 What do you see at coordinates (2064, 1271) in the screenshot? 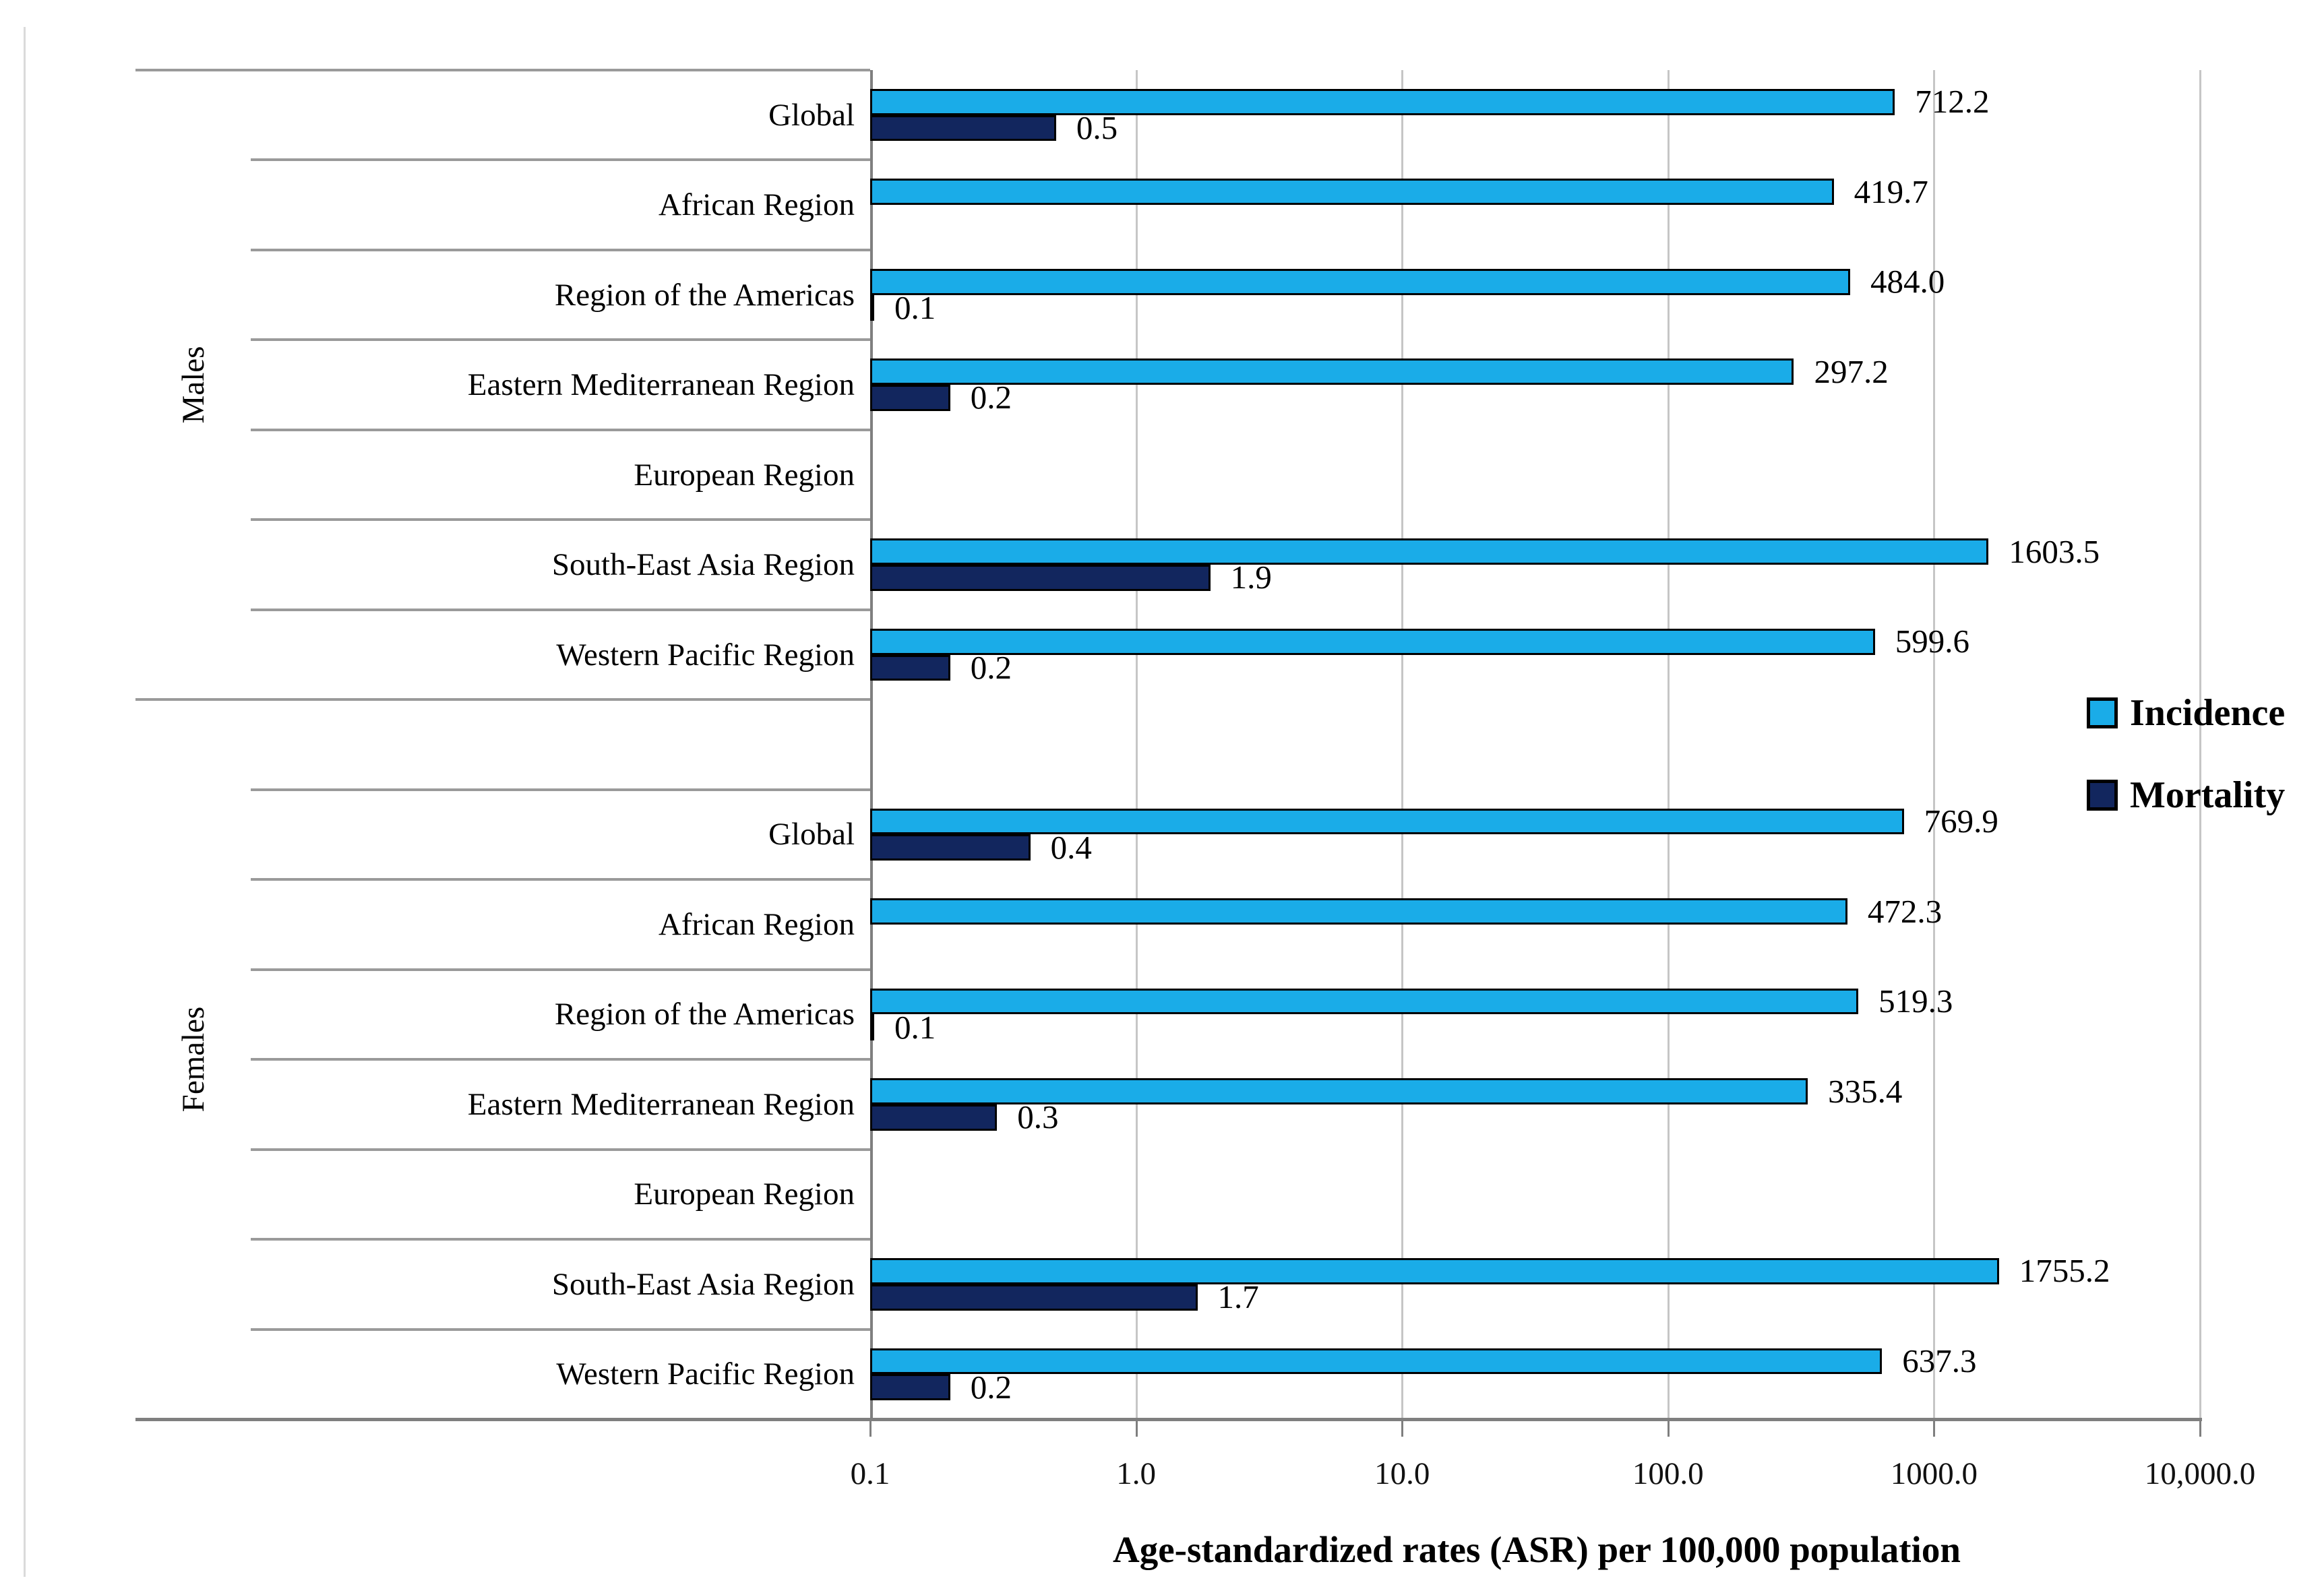
I see `incidence-value-label: 1755.2` at bounding box center [2064, 1271].